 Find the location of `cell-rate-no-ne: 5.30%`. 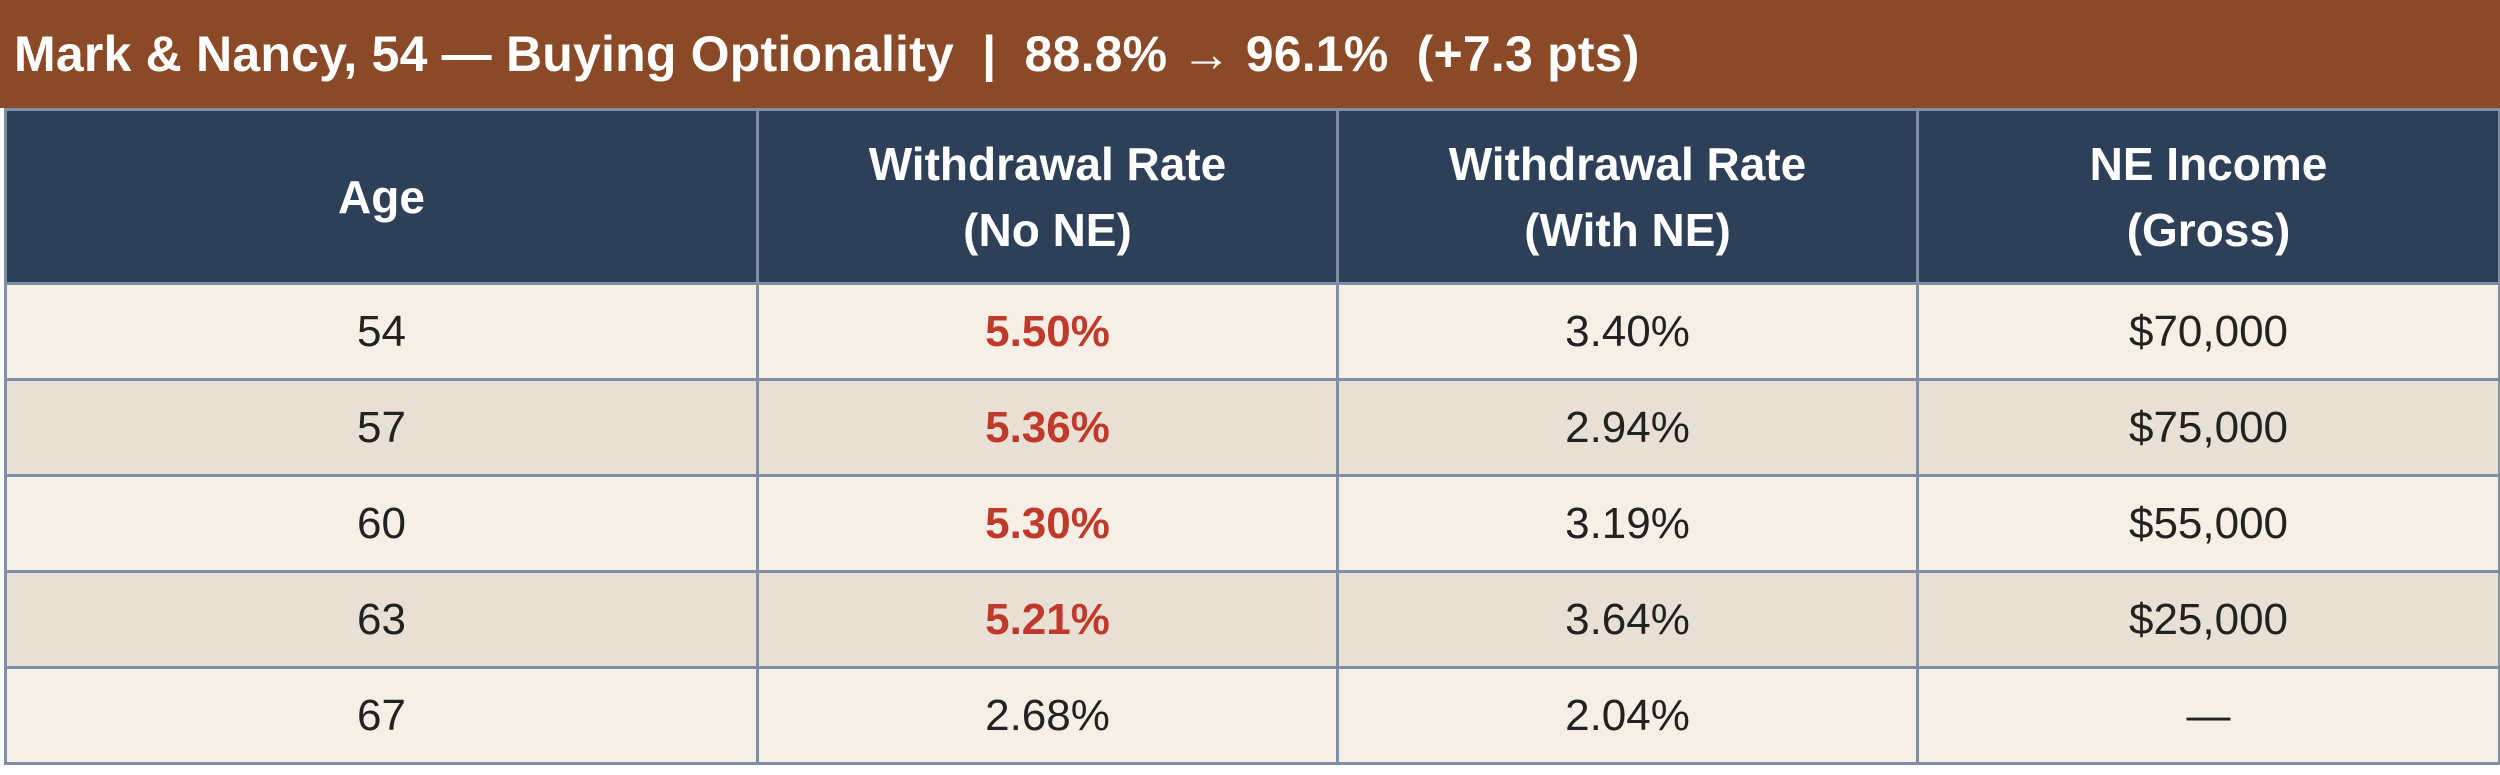

cell-rate-no-ne: 5.30% is located at coordinates (1047, 523).